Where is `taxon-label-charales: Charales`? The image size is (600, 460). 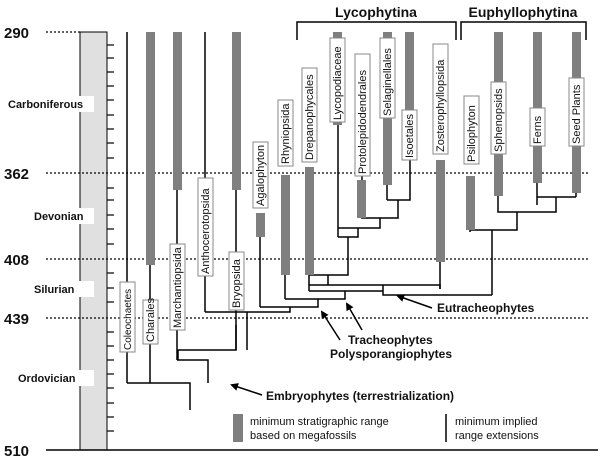
taxon-label-charales: Charales is located at coordinates (150, 321).